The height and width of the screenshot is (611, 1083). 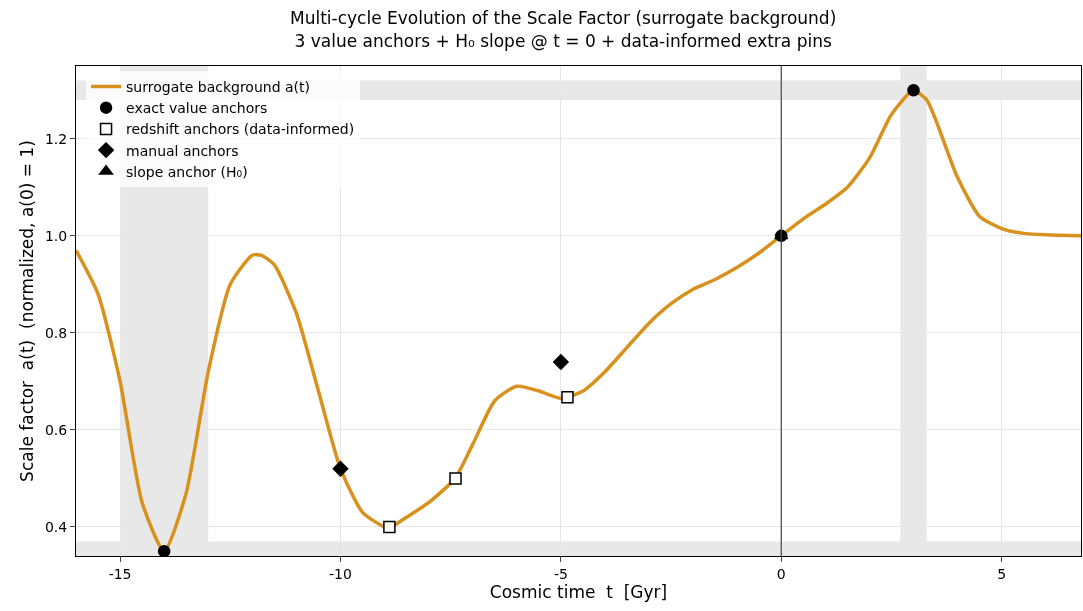 I want to click on y-tick-label: 1.2, so click(x=56, y=138).